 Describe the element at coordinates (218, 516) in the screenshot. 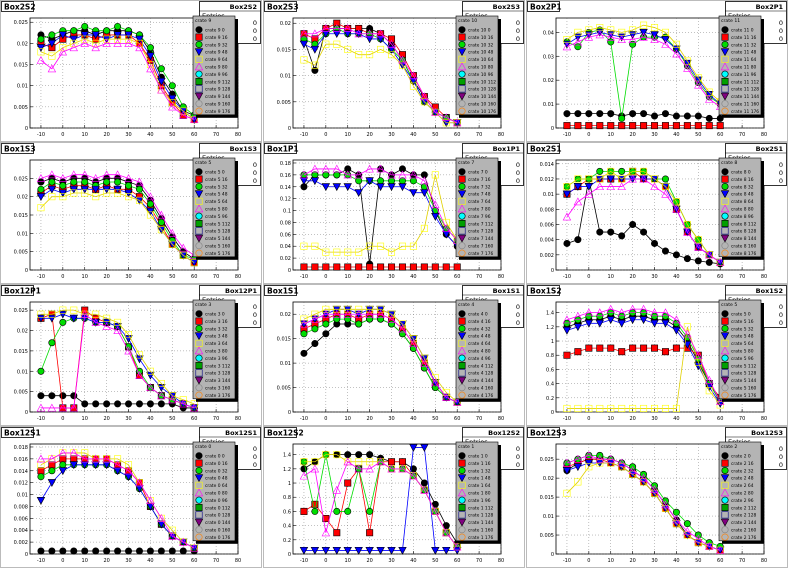

I see `legend-entry: crate 0 128` at that location.